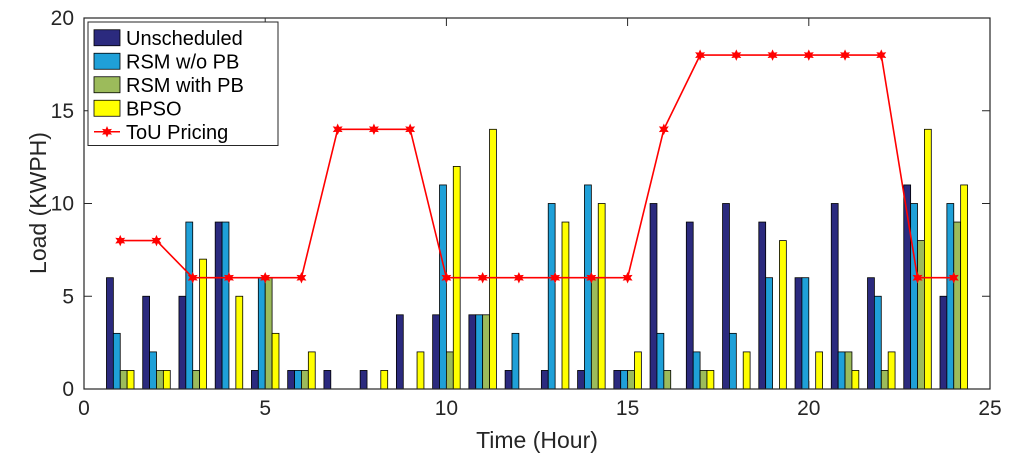 The image size is (1024, 461). I want to click on legend-swatch-rsm-w-o-pb, so click(107, 61).